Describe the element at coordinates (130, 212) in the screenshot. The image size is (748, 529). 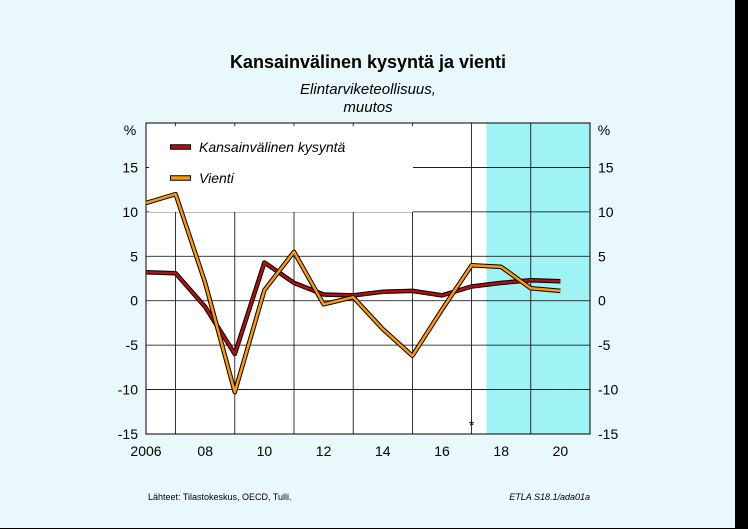
I see `y-tick-label-left: 10` at that location.